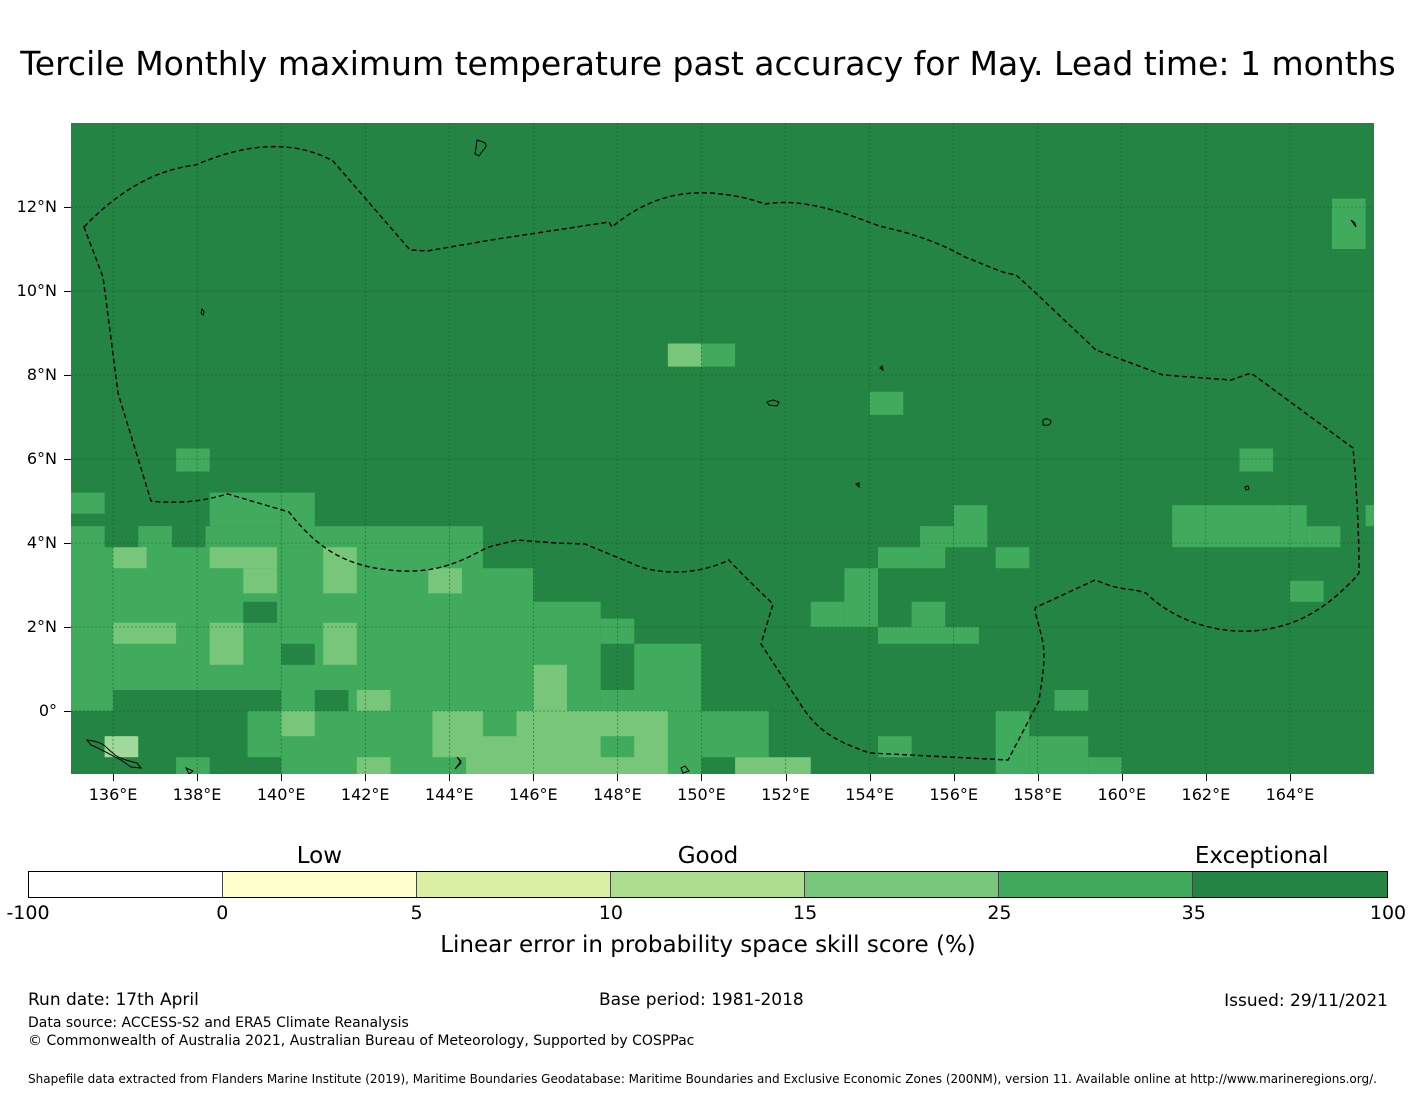  What do you see at coordinates (1261, 856) in the screenshot?
I see `colorbar-category-label: Exceptional` at bounding box center [1261, 856].